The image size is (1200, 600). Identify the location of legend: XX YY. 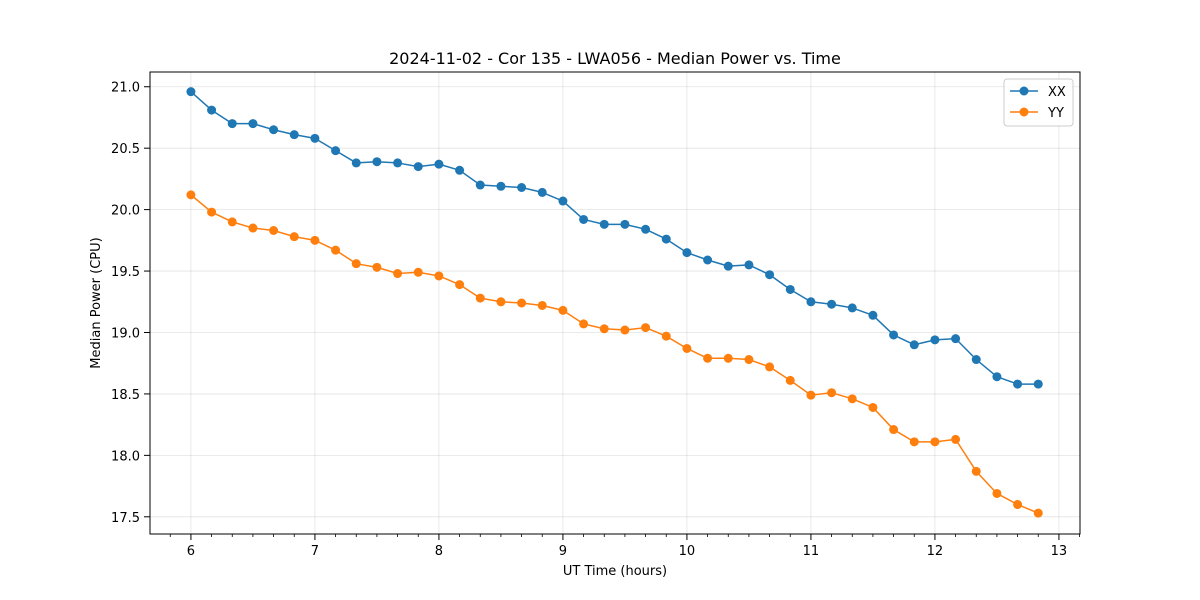
(1038, 102).